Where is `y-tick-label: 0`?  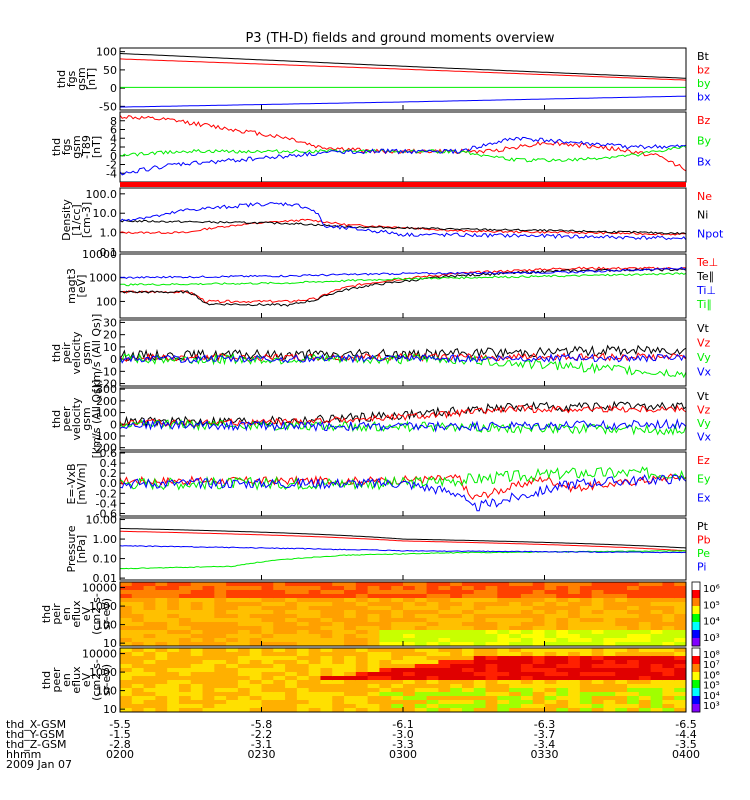
y-tick-label: 0 is located at coordinates (113, 156).